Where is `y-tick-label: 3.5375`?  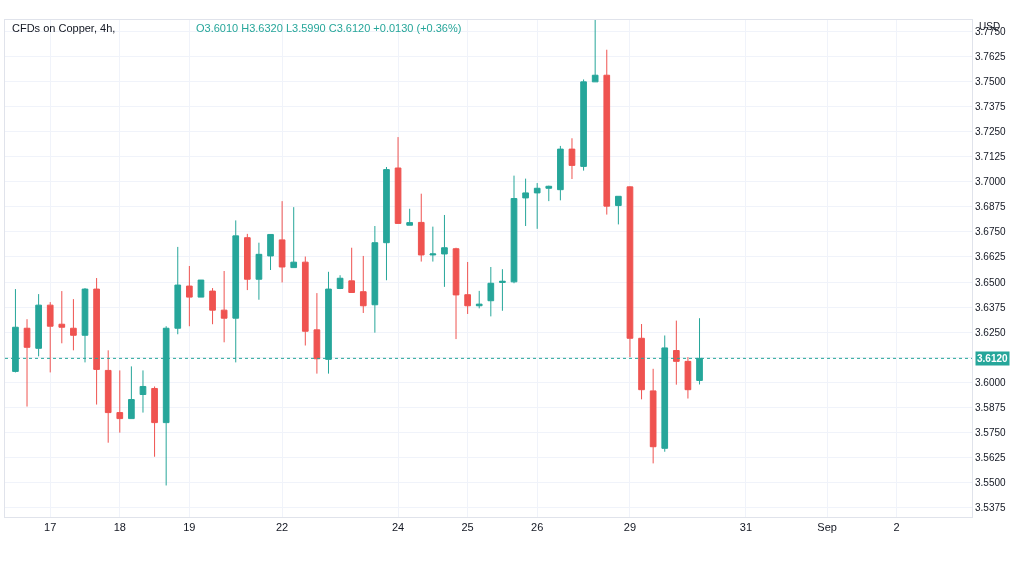 y-tick-label: 3.5375 is located at coordinates (991, 508).